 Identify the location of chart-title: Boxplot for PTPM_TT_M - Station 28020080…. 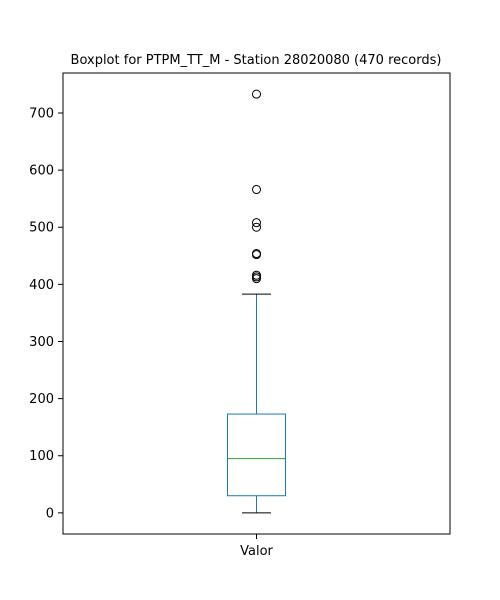
(256, 60).